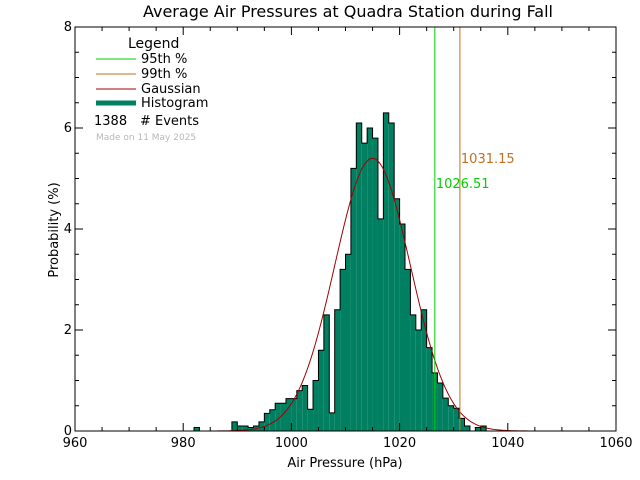 The image size is (640, 480). Describe the element at coordinates (68, 27) in the screenshot. I see `y-tick-label: 8` at that location.